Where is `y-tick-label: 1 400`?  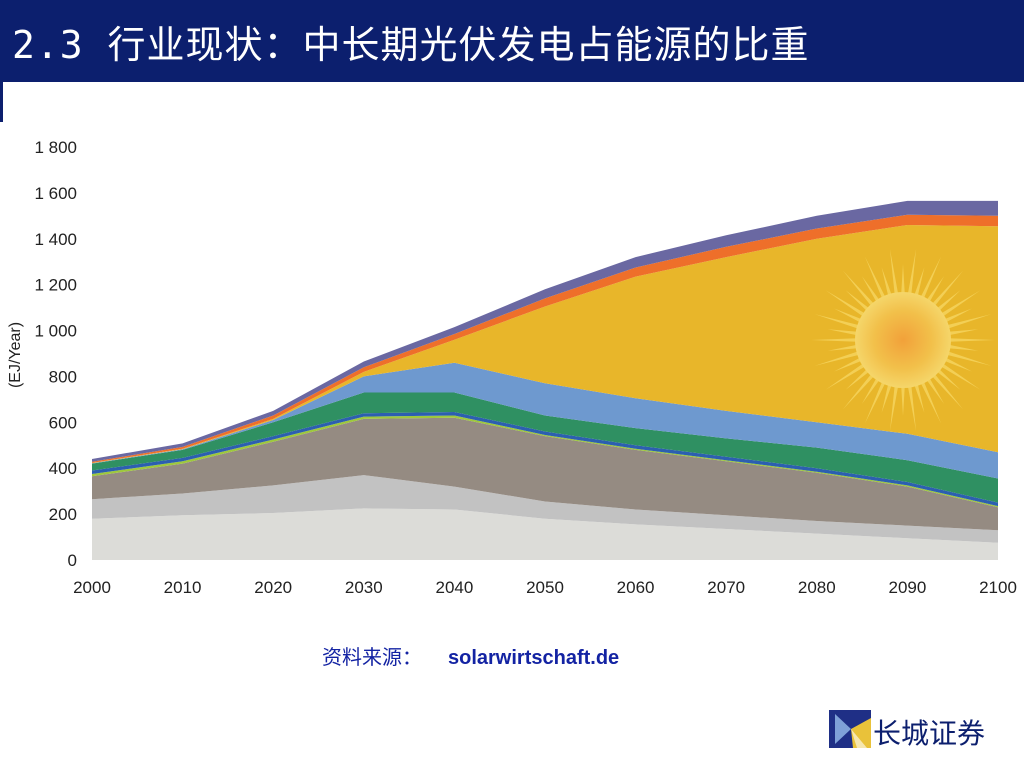 y-tick-label: 1 400 is located at coordinates (55, 239).